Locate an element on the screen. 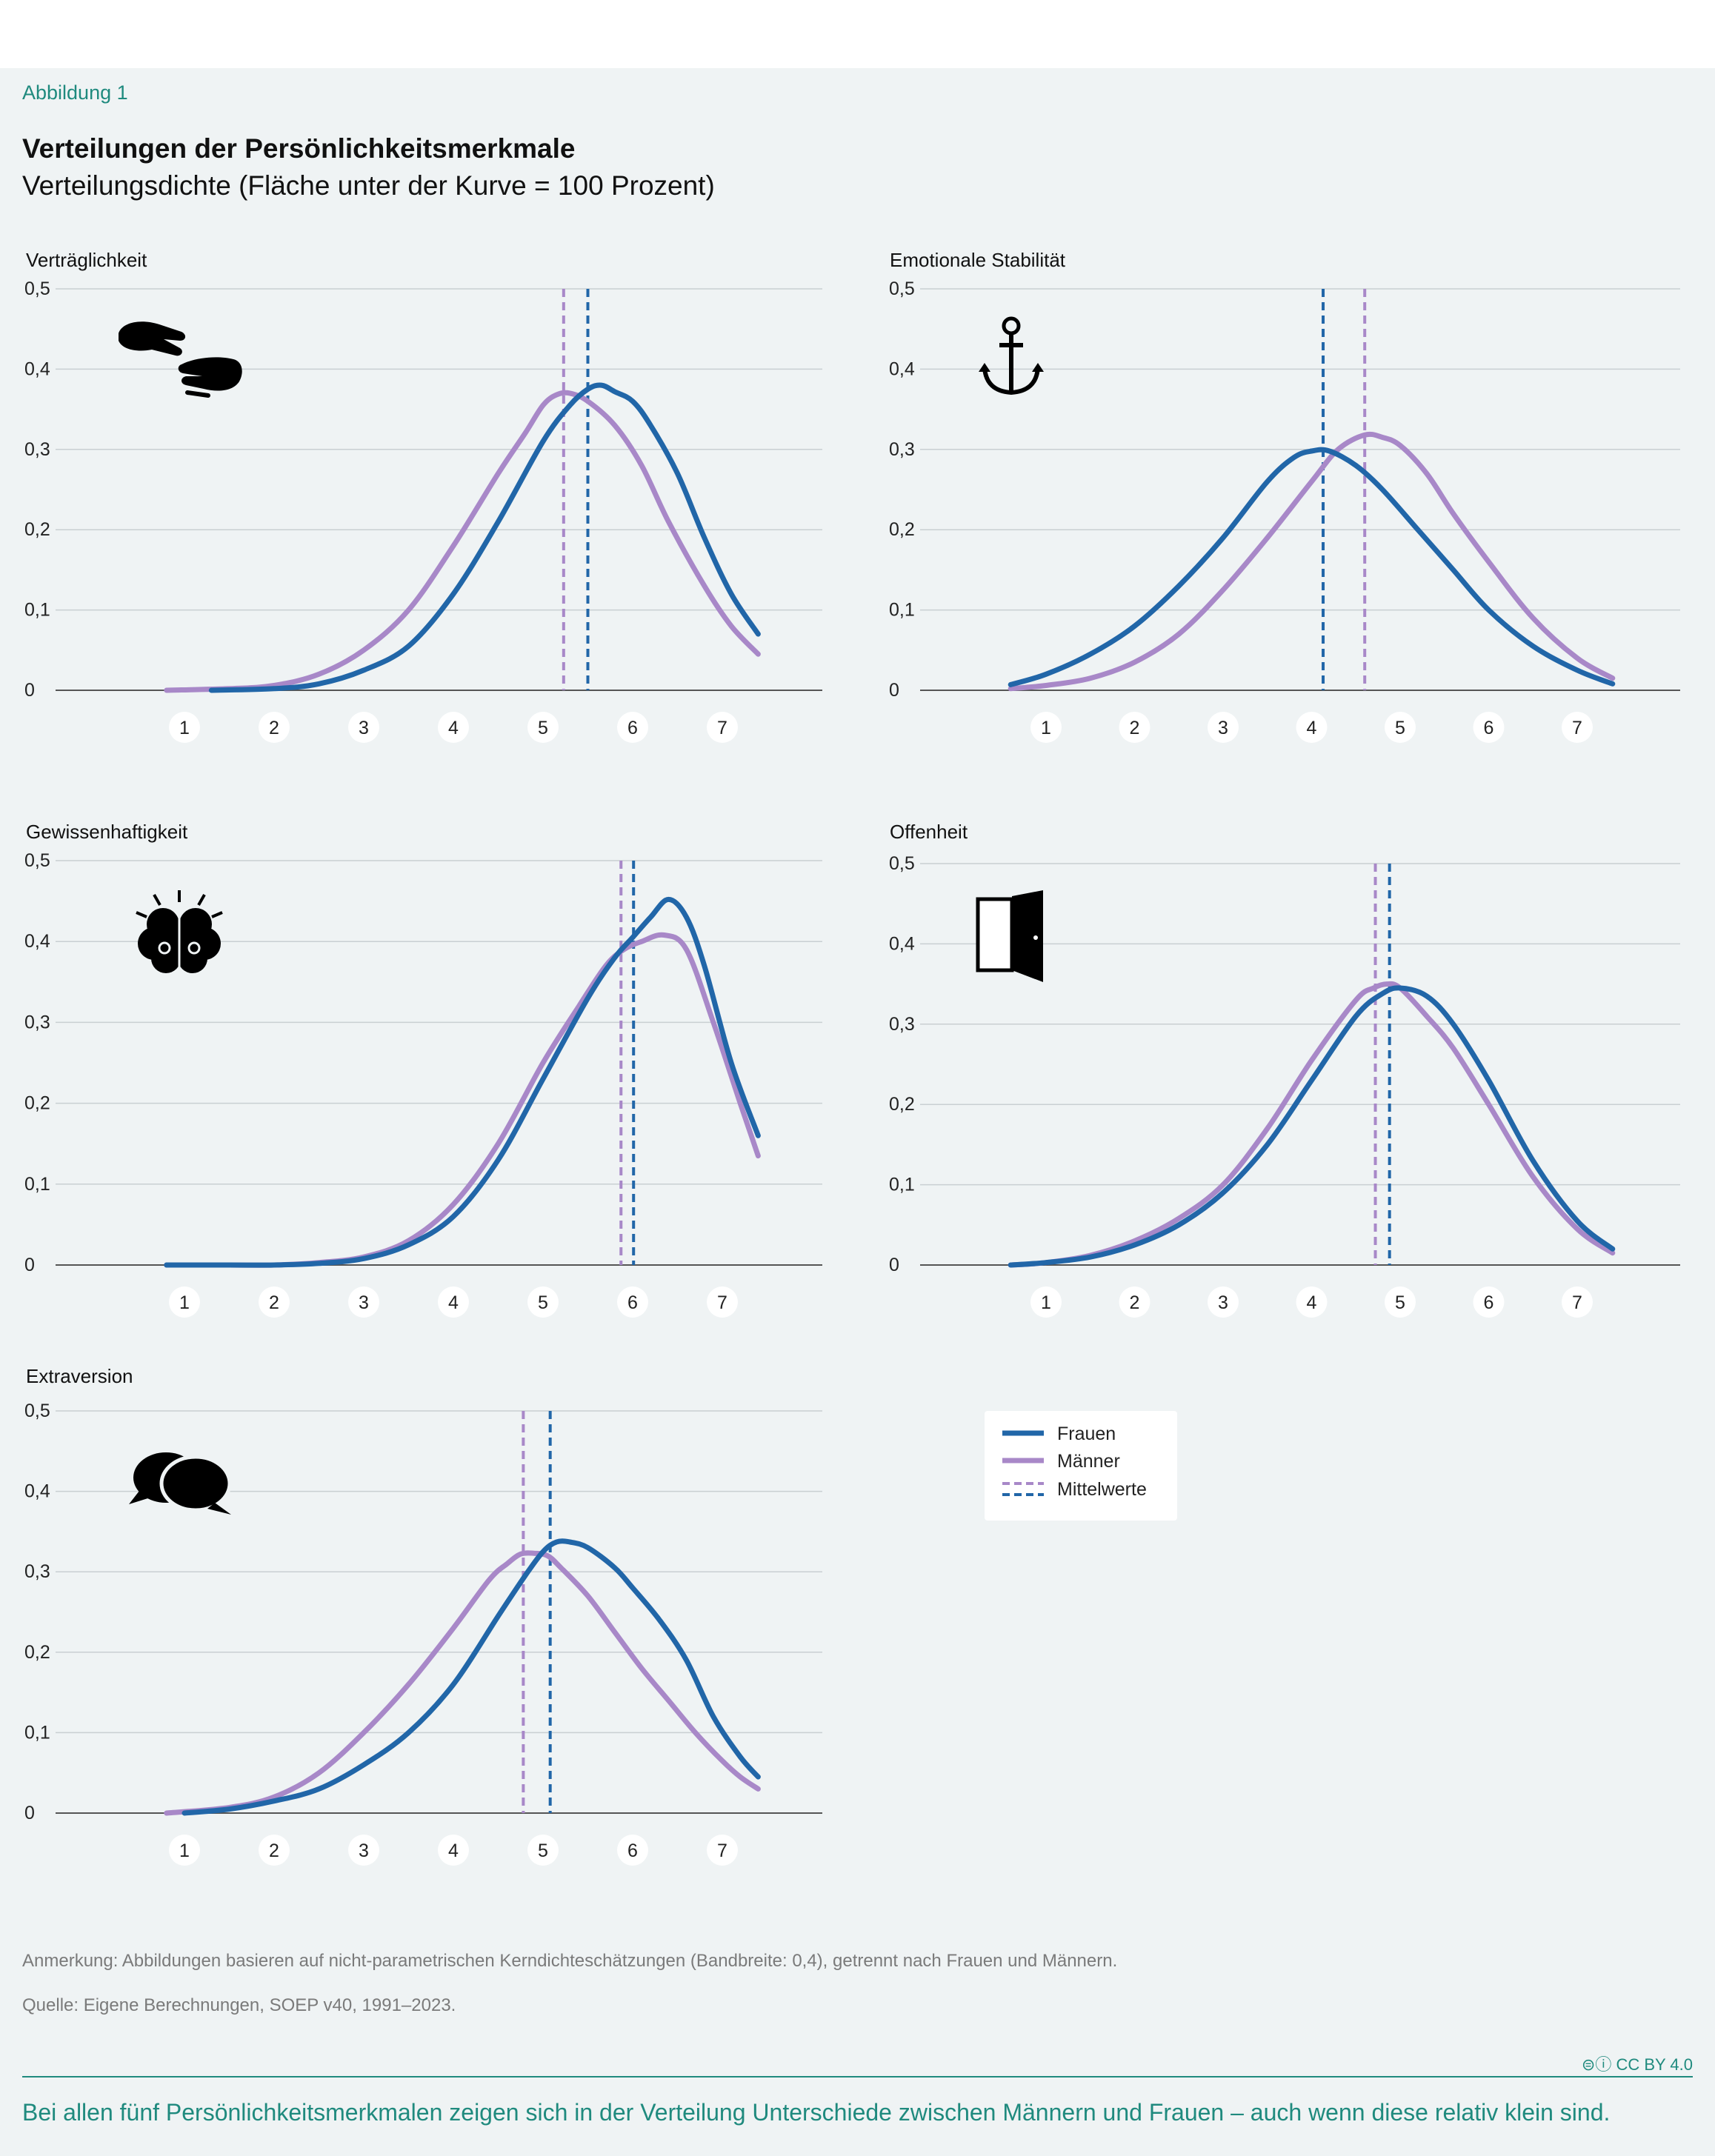 Image resolution: width=1715 pixels, height=2156 pixels. door-icon is located at coordinates (1010, 936).